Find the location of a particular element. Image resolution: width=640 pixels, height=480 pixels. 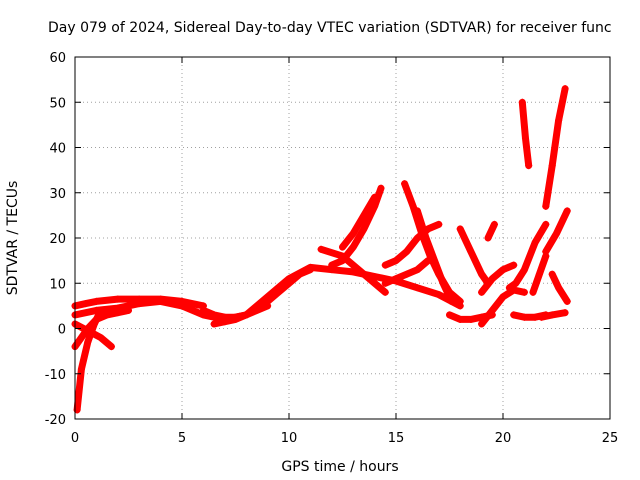

x-tick-label: 10 is located at coordinates (289, 438).